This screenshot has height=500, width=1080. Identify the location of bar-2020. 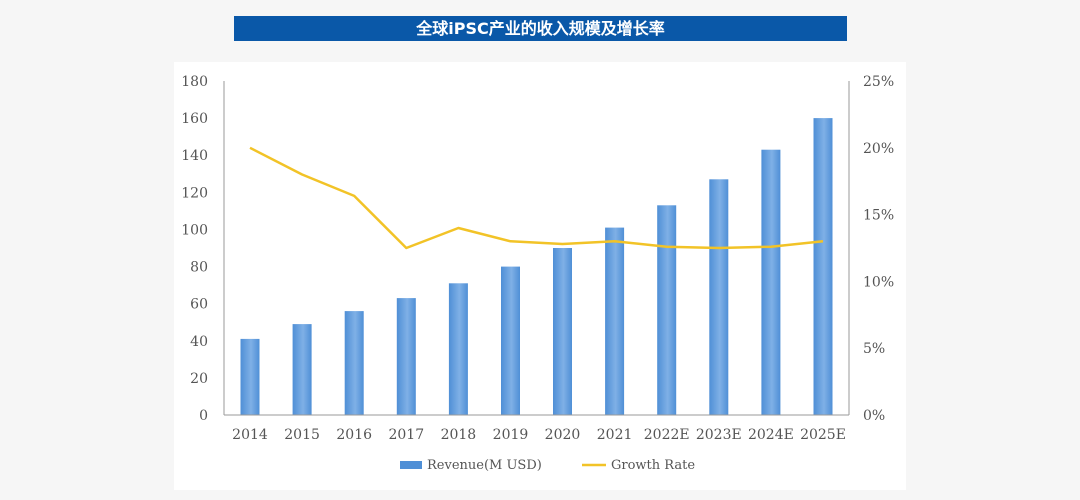
(562, 331).